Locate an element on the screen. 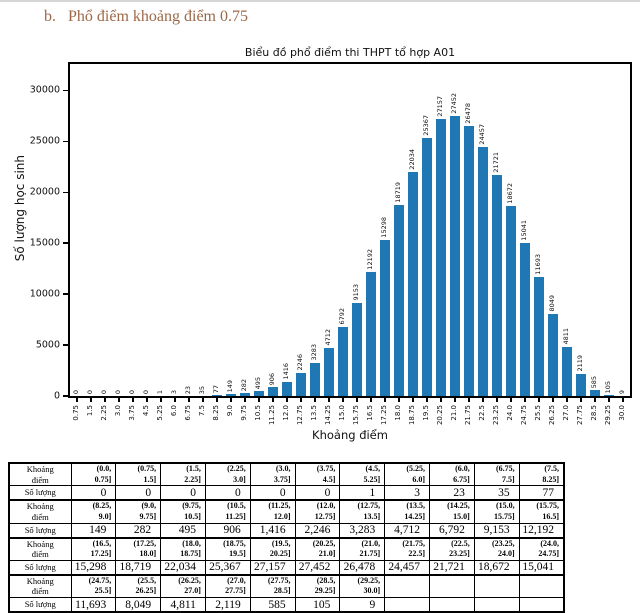 The width and height of the screenshot is (640, 613). bar-value-label: 105 is located at coordinates (608, 386).